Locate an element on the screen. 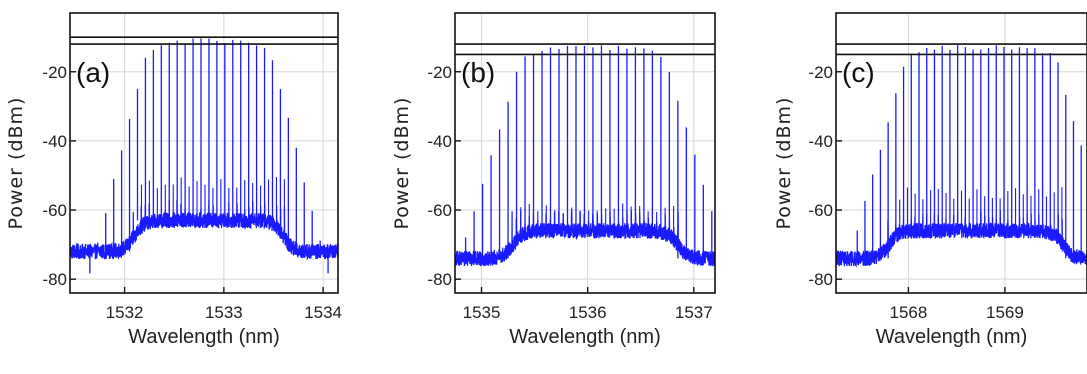  panel-label: (a) is located at coordinates (93, 72).